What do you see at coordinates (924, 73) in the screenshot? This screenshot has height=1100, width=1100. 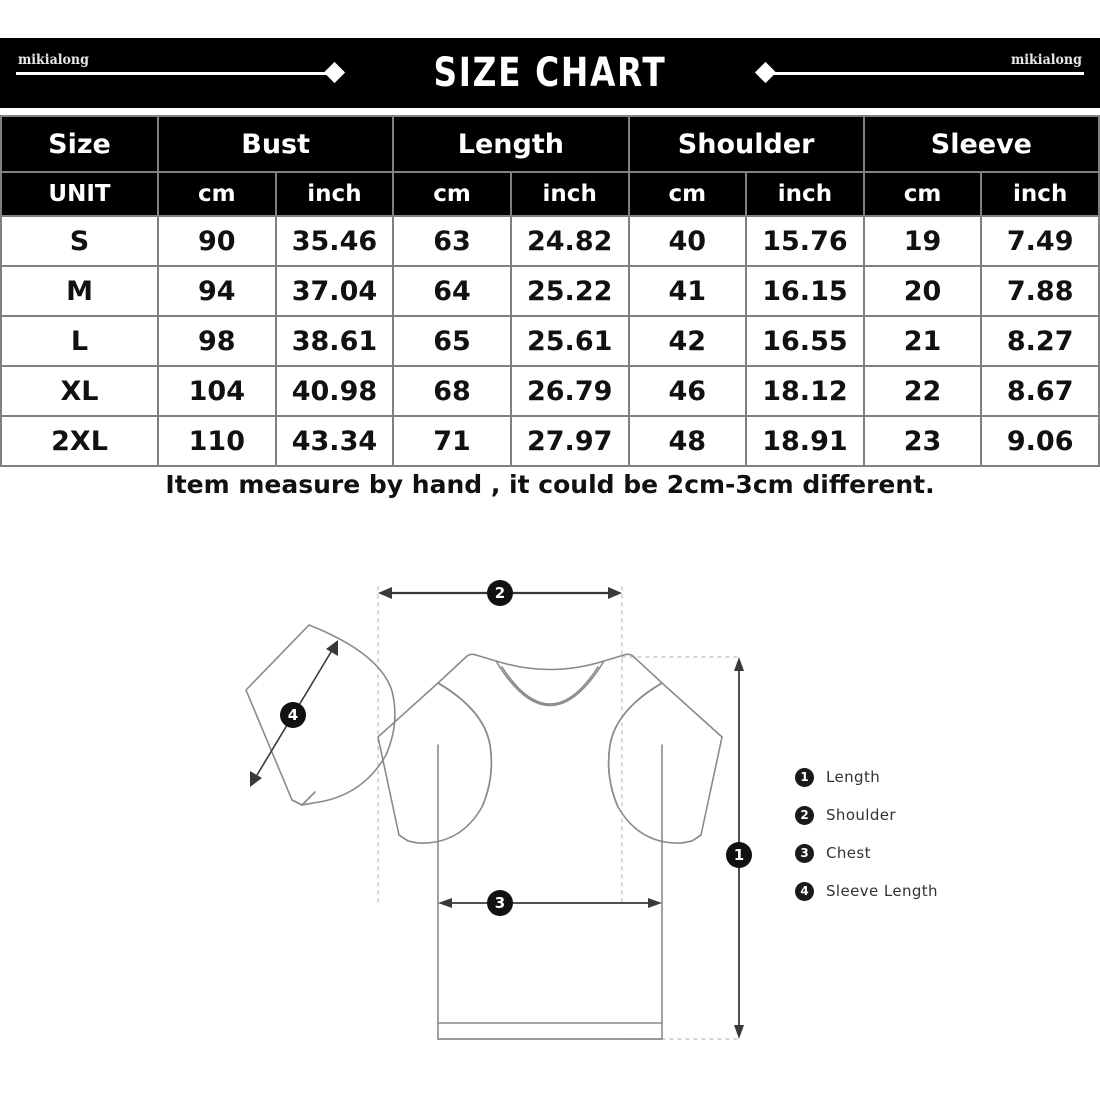 I see `banner-rule-right` at bounding box center [924, 73].